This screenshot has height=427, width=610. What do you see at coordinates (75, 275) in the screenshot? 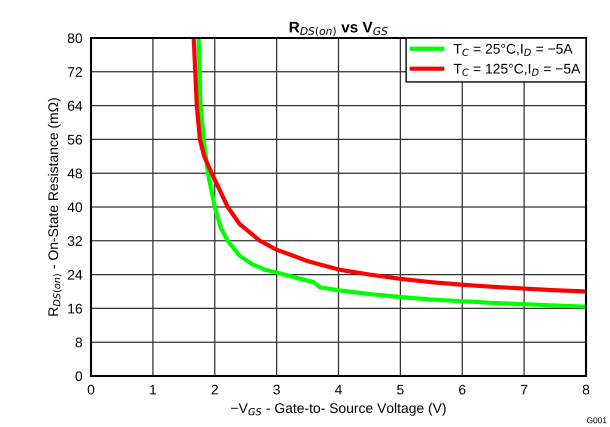
I see `y-tick-label: 24` at bounding box center [75, 275].